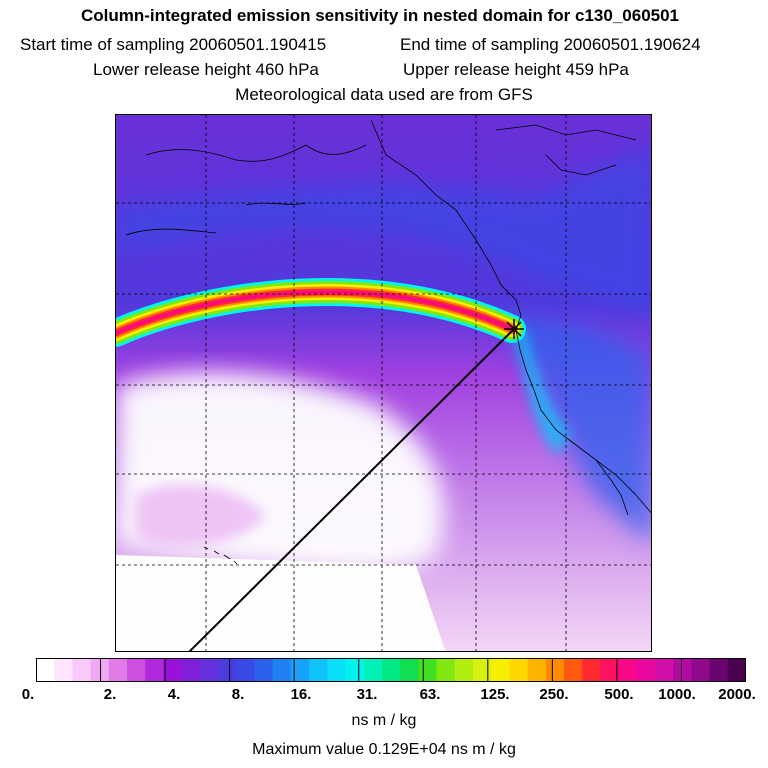 This screenshot has height=768, width=768. I want to click on coastal-cyan-region, so click(541, 392).